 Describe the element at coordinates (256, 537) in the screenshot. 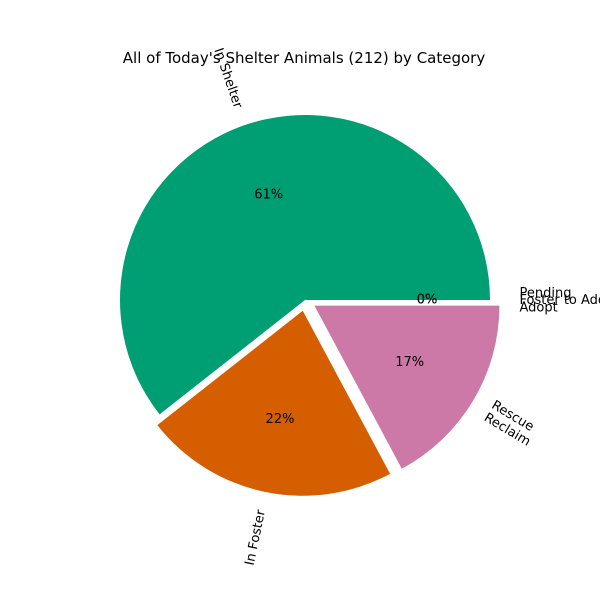

I see `category-label-in-foster: In Foster` at that location.